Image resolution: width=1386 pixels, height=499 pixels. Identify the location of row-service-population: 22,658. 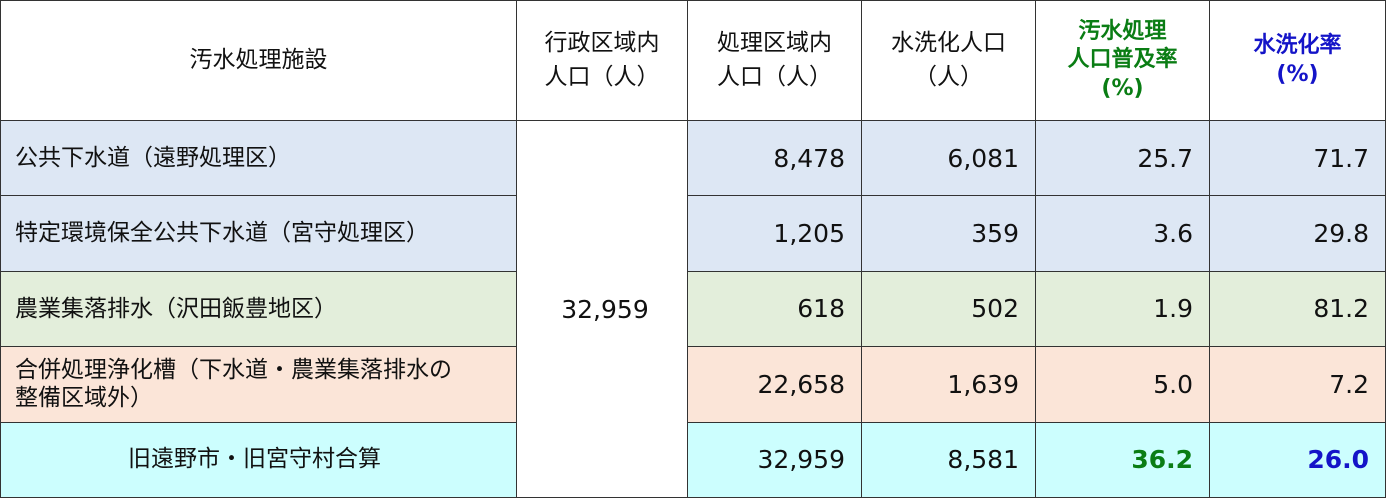
(774, 384).